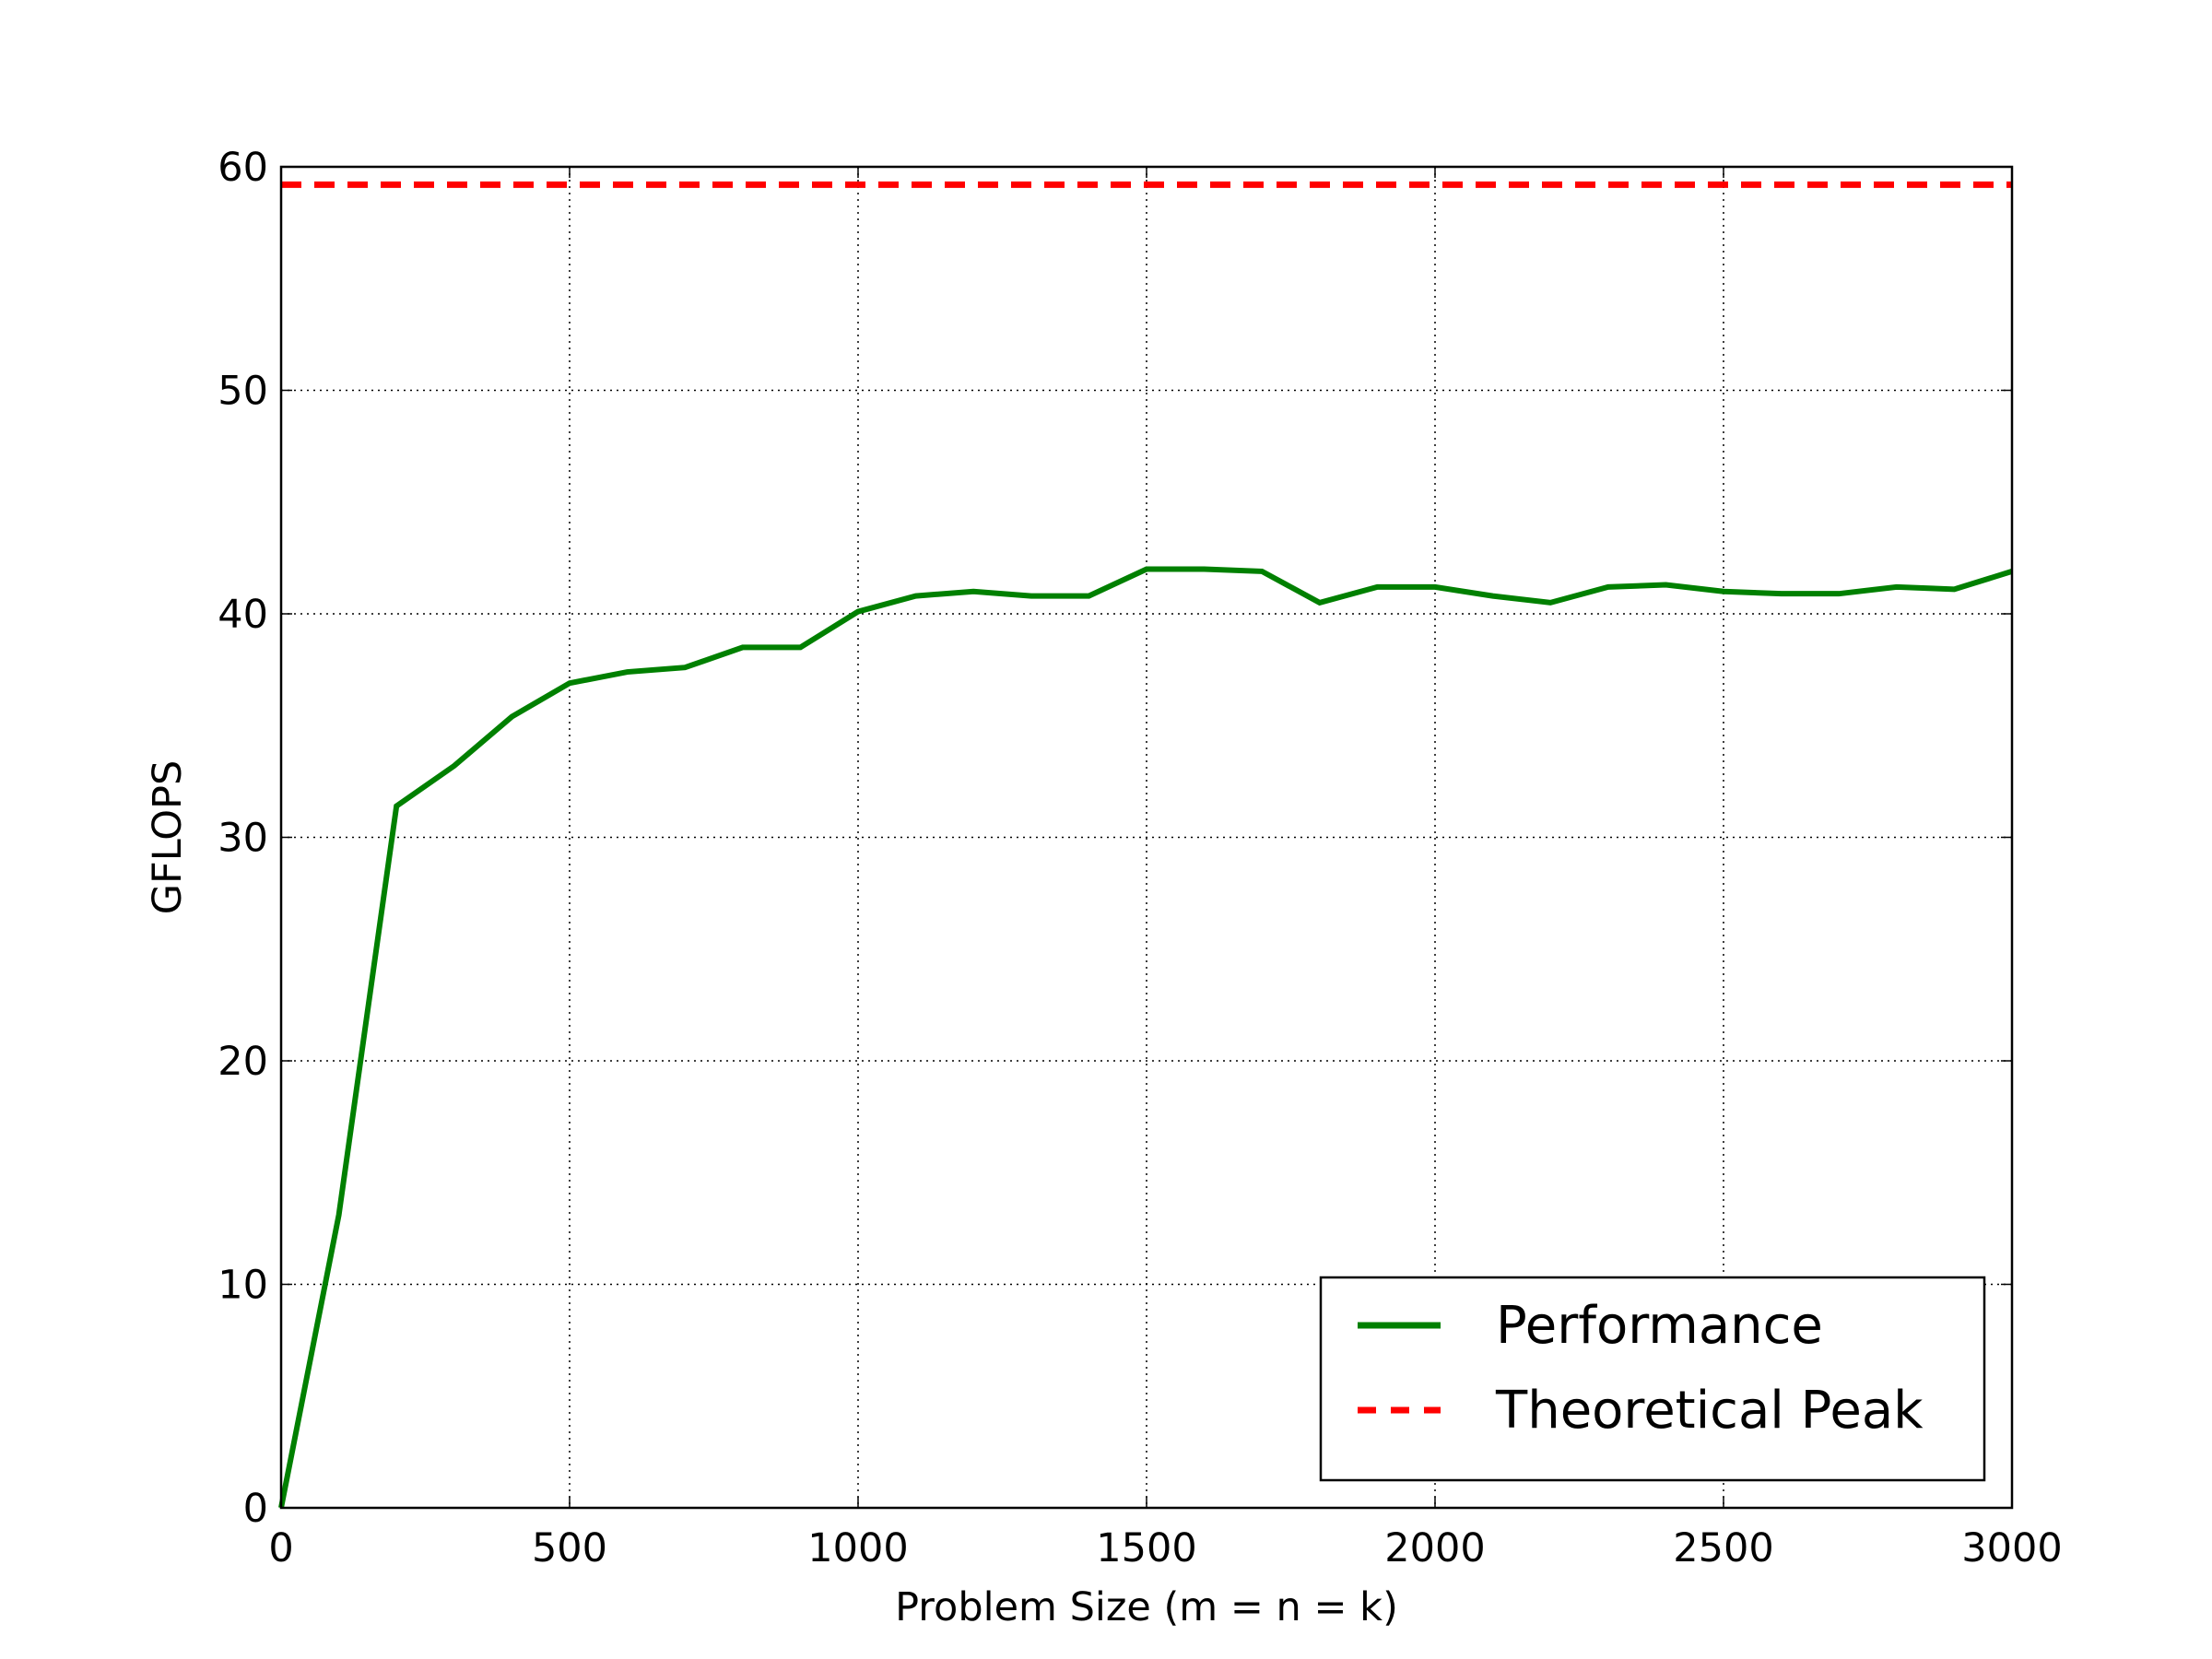  I want to click on x-tick-label: 1500, so click(1146, 1548).